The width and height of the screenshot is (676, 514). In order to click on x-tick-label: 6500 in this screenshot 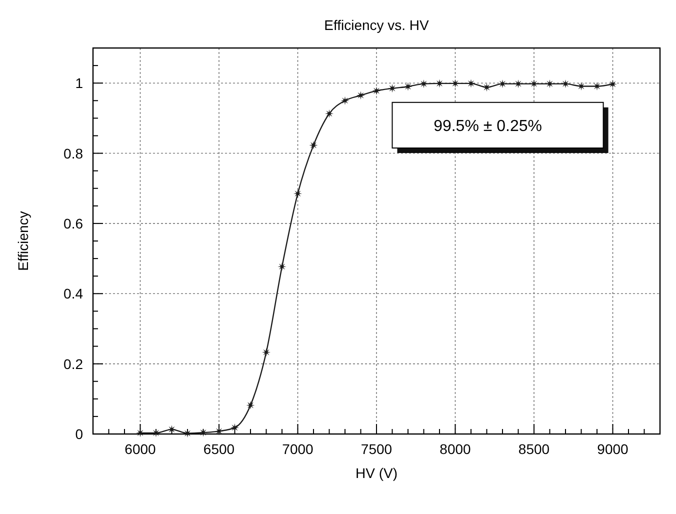, I will do `click(219, 449)`.